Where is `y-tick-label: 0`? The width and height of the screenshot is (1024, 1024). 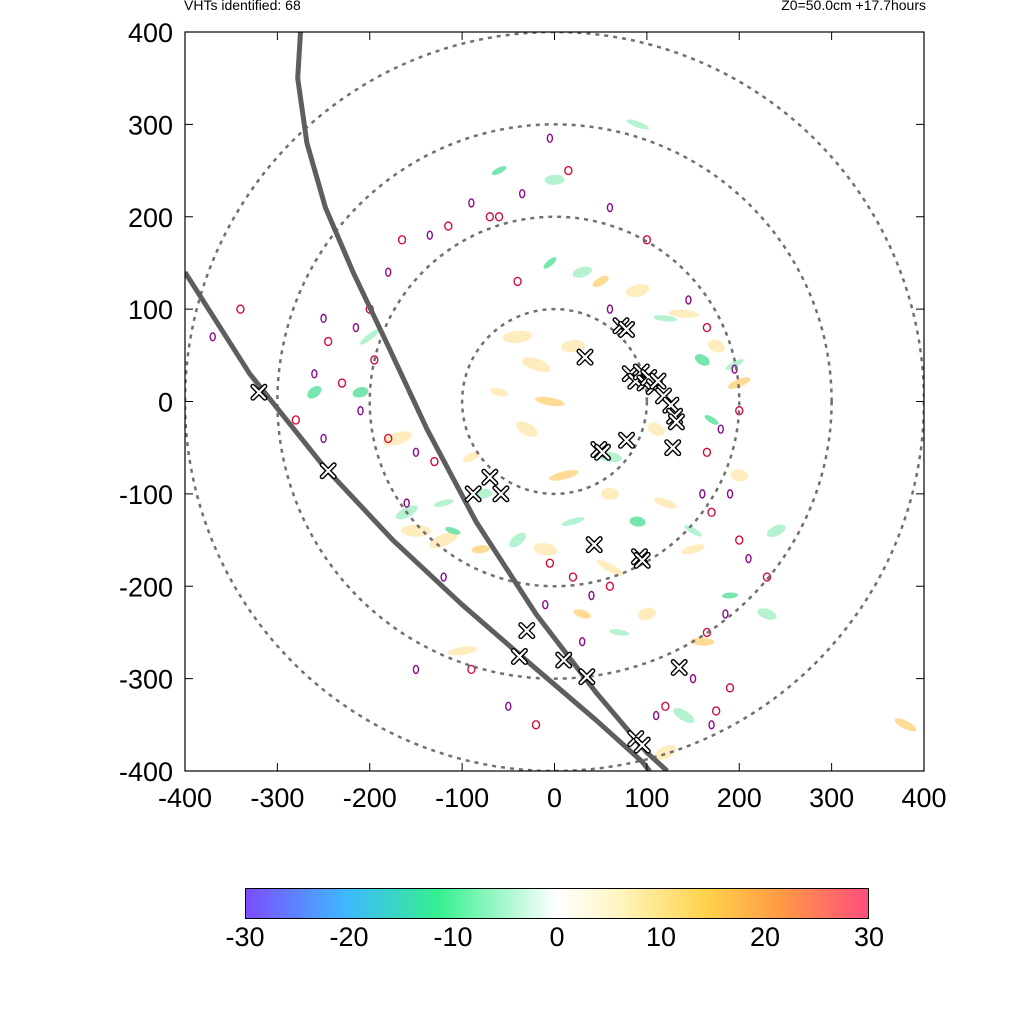
y-tick-label: 0 is located at coordinates (165, 403).